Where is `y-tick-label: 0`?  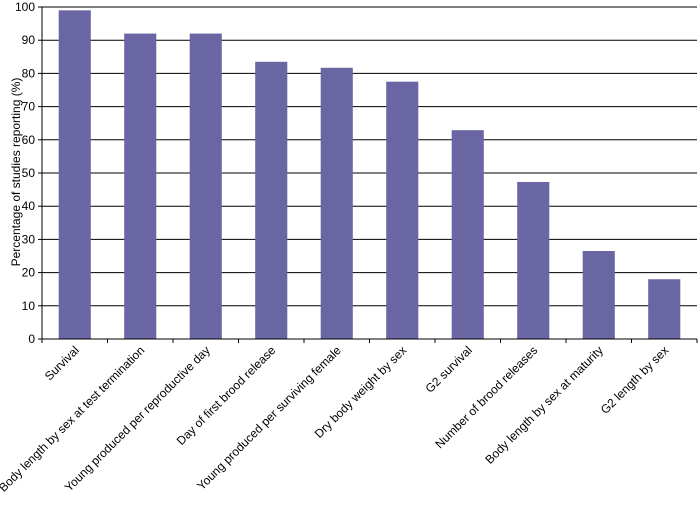 y-tick-label: 0 is located at coordinates (31, 339).